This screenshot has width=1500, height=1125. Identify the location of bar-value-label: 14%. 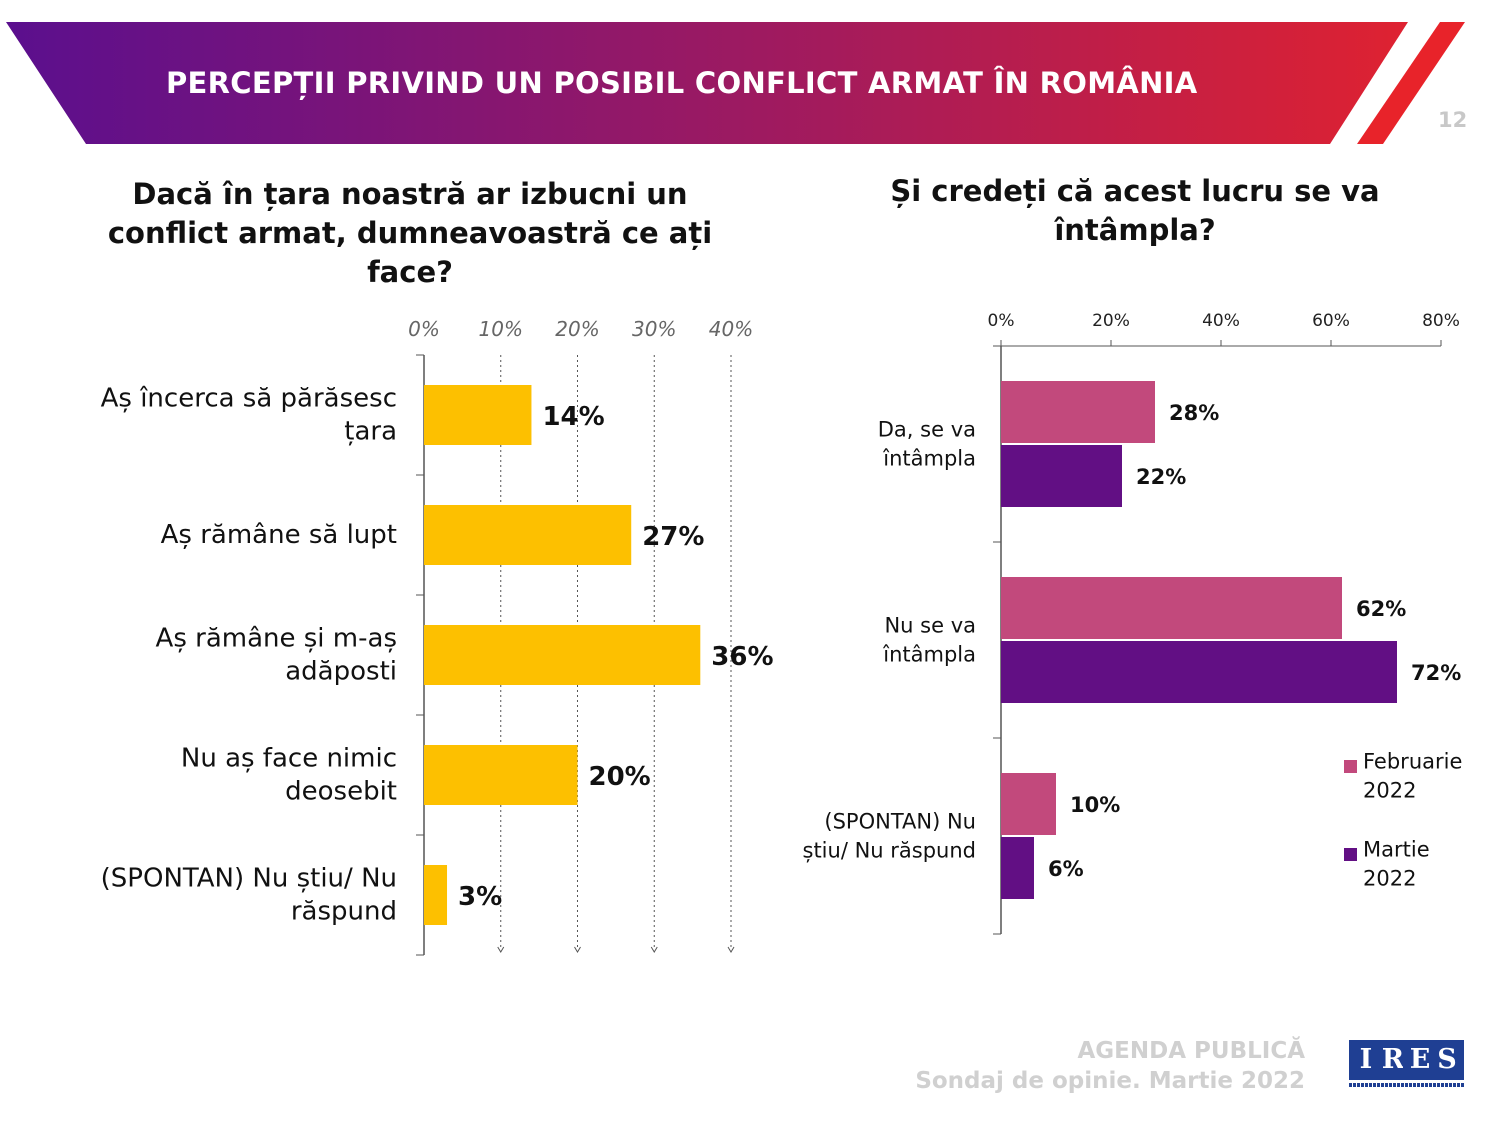
(573, 417).